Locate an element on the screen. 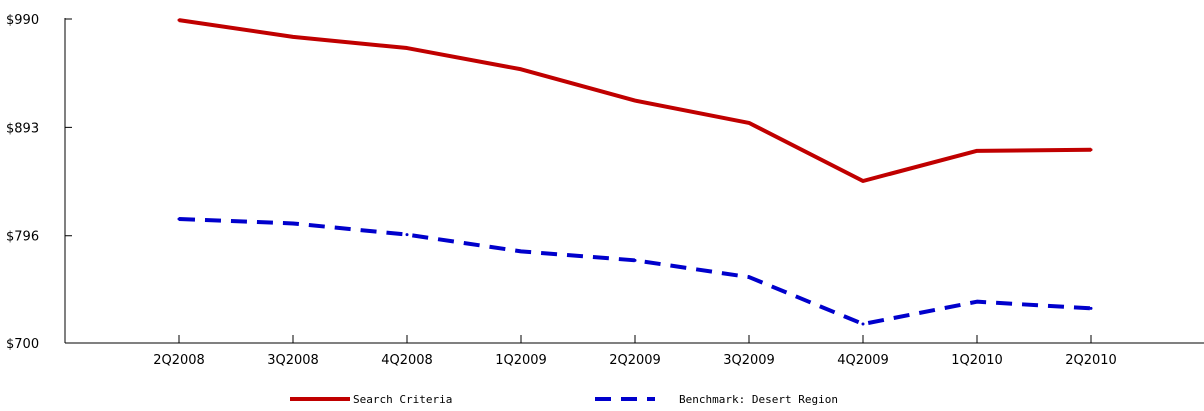 The height and width of the screenshot is (411, 1204). x-tick-label: 1Q2010 is located at coordinates (977, 360).